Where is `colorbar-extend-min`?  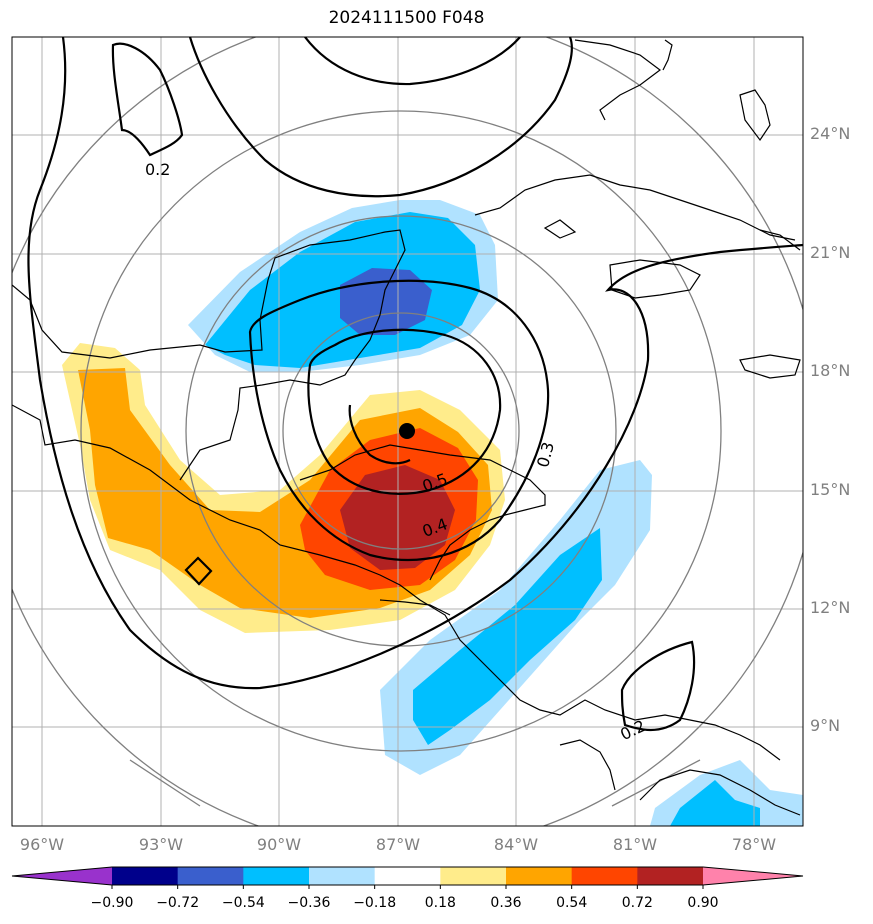 colorbar-extend-min is located at coordinates (62, 876).